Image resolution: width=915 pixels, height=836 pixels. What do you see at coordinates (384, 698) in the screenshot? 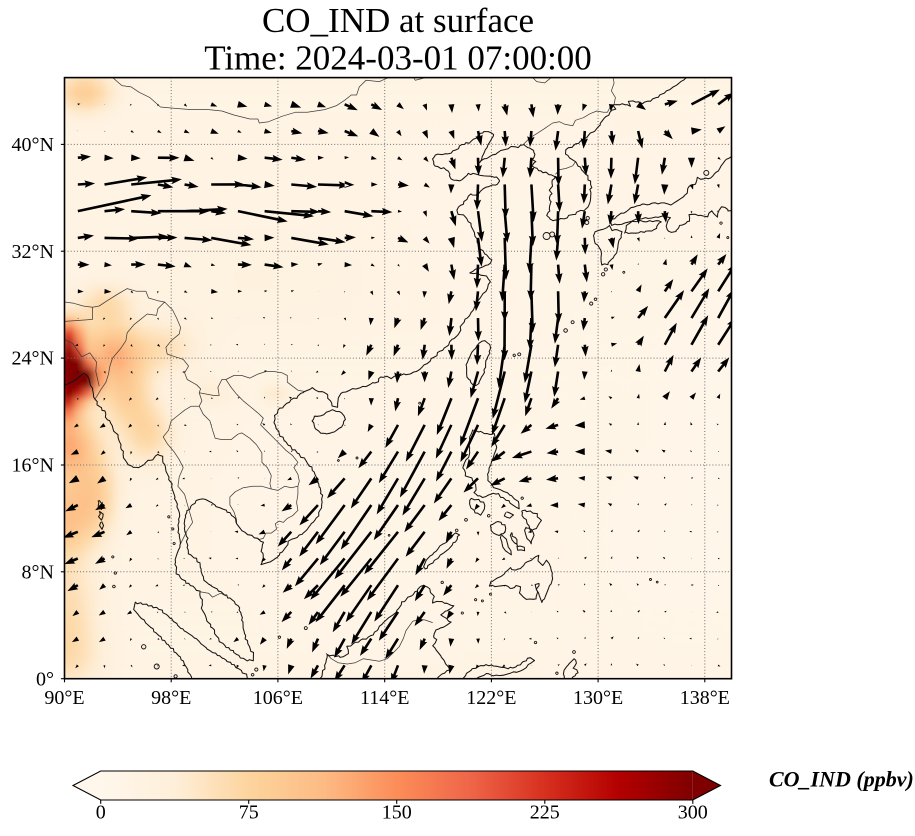
I see `svg-text: 114°E` at bounding box center [384, 698].